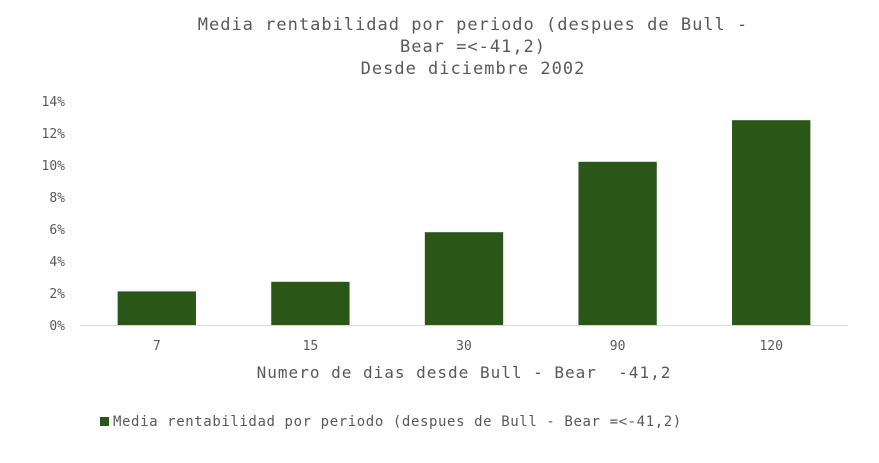  What do you see at coordinates (157, 346) in the screenshot?
I see `x-tick-label: 7` at bounding box center [157, 346].